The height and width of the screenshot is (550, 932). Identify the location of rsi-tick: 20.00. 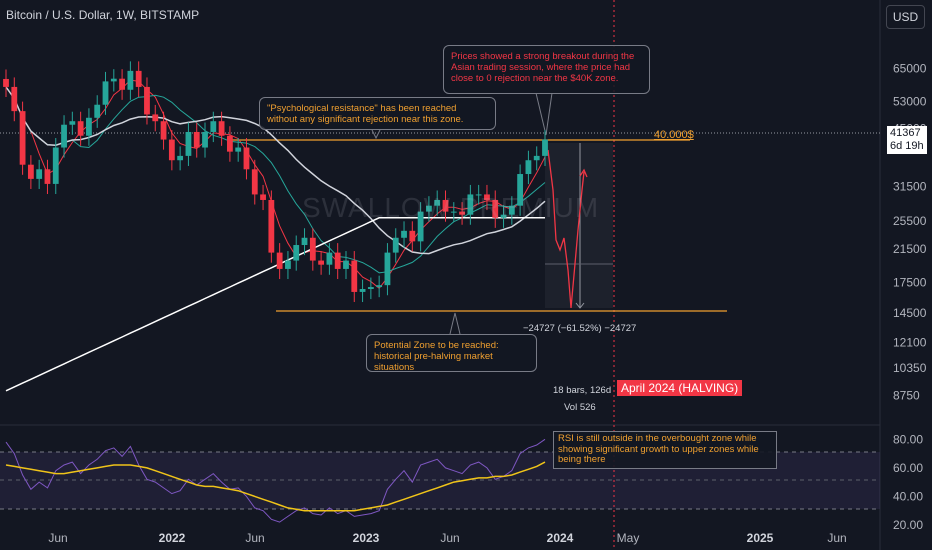
(908, 525).